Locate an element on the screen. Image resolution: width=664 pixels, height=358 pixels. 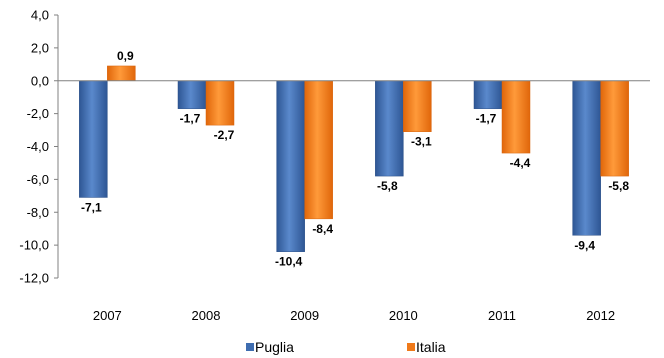
y-tick-label: -8,0 is located at coordinates (38, 212).